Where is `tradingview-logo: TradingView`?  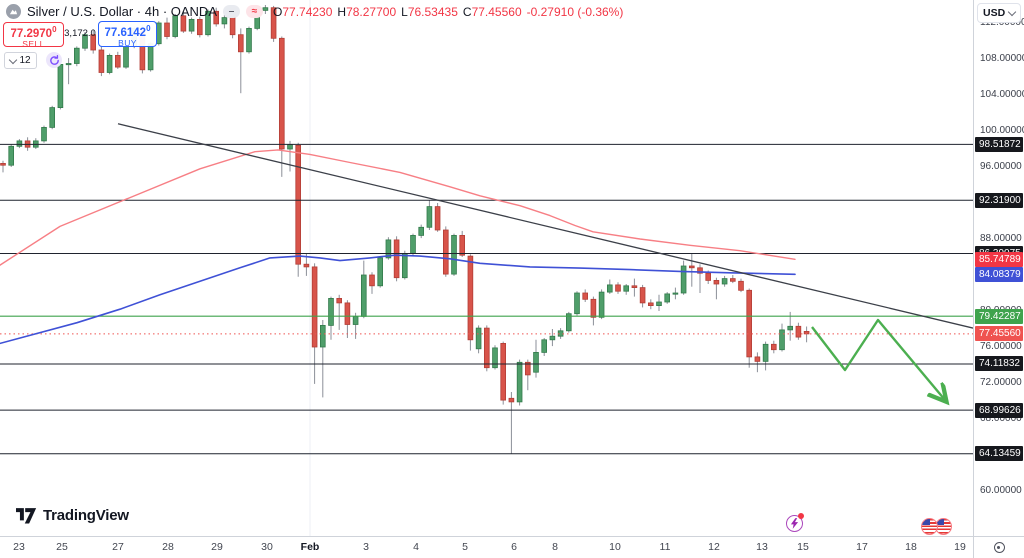
tradingview-logo: TradingView is located at coordinates (72, 515).